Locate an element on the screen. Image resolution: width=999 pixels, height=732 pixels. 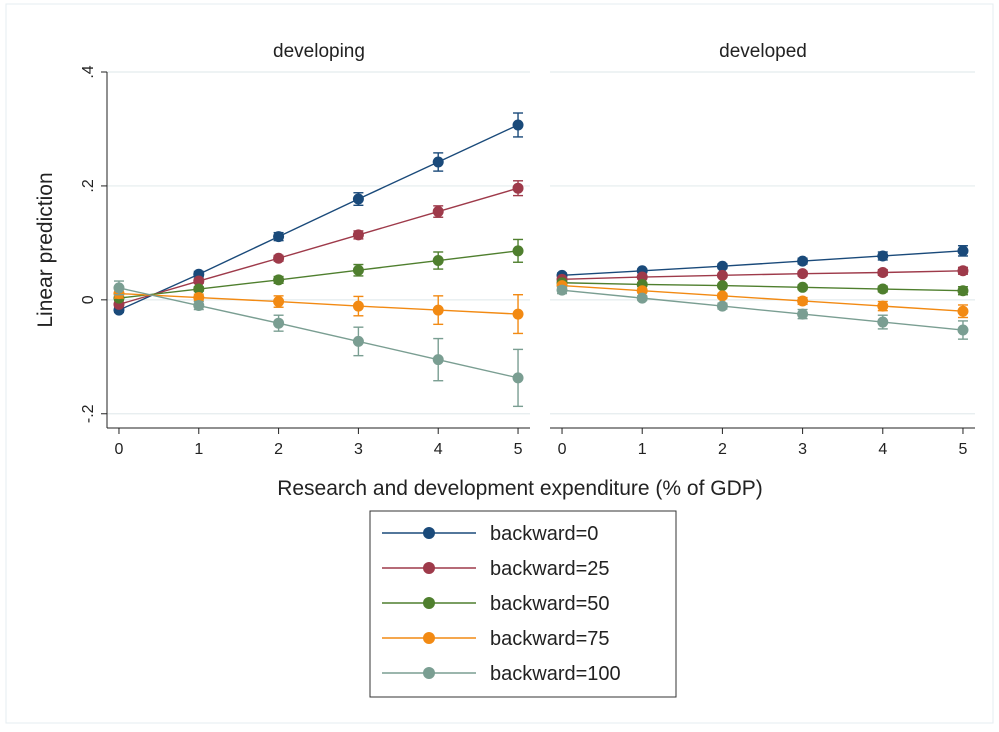
legend-item: backward=25 is located at coordinates (496, 569).